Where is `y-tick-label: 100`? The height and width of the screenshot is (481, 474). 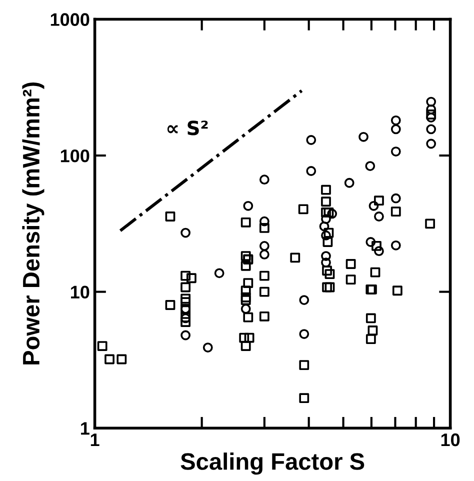
y-tick-label: 100 is located at coordinates (75, 155).